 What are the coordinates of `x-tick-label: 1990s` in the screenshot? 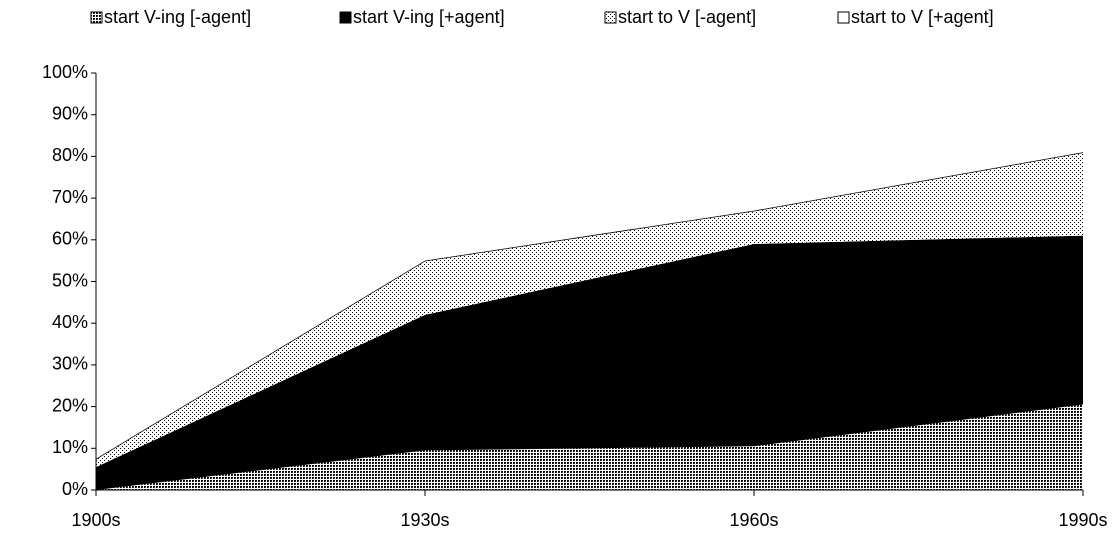 It's located at (1082, 520).